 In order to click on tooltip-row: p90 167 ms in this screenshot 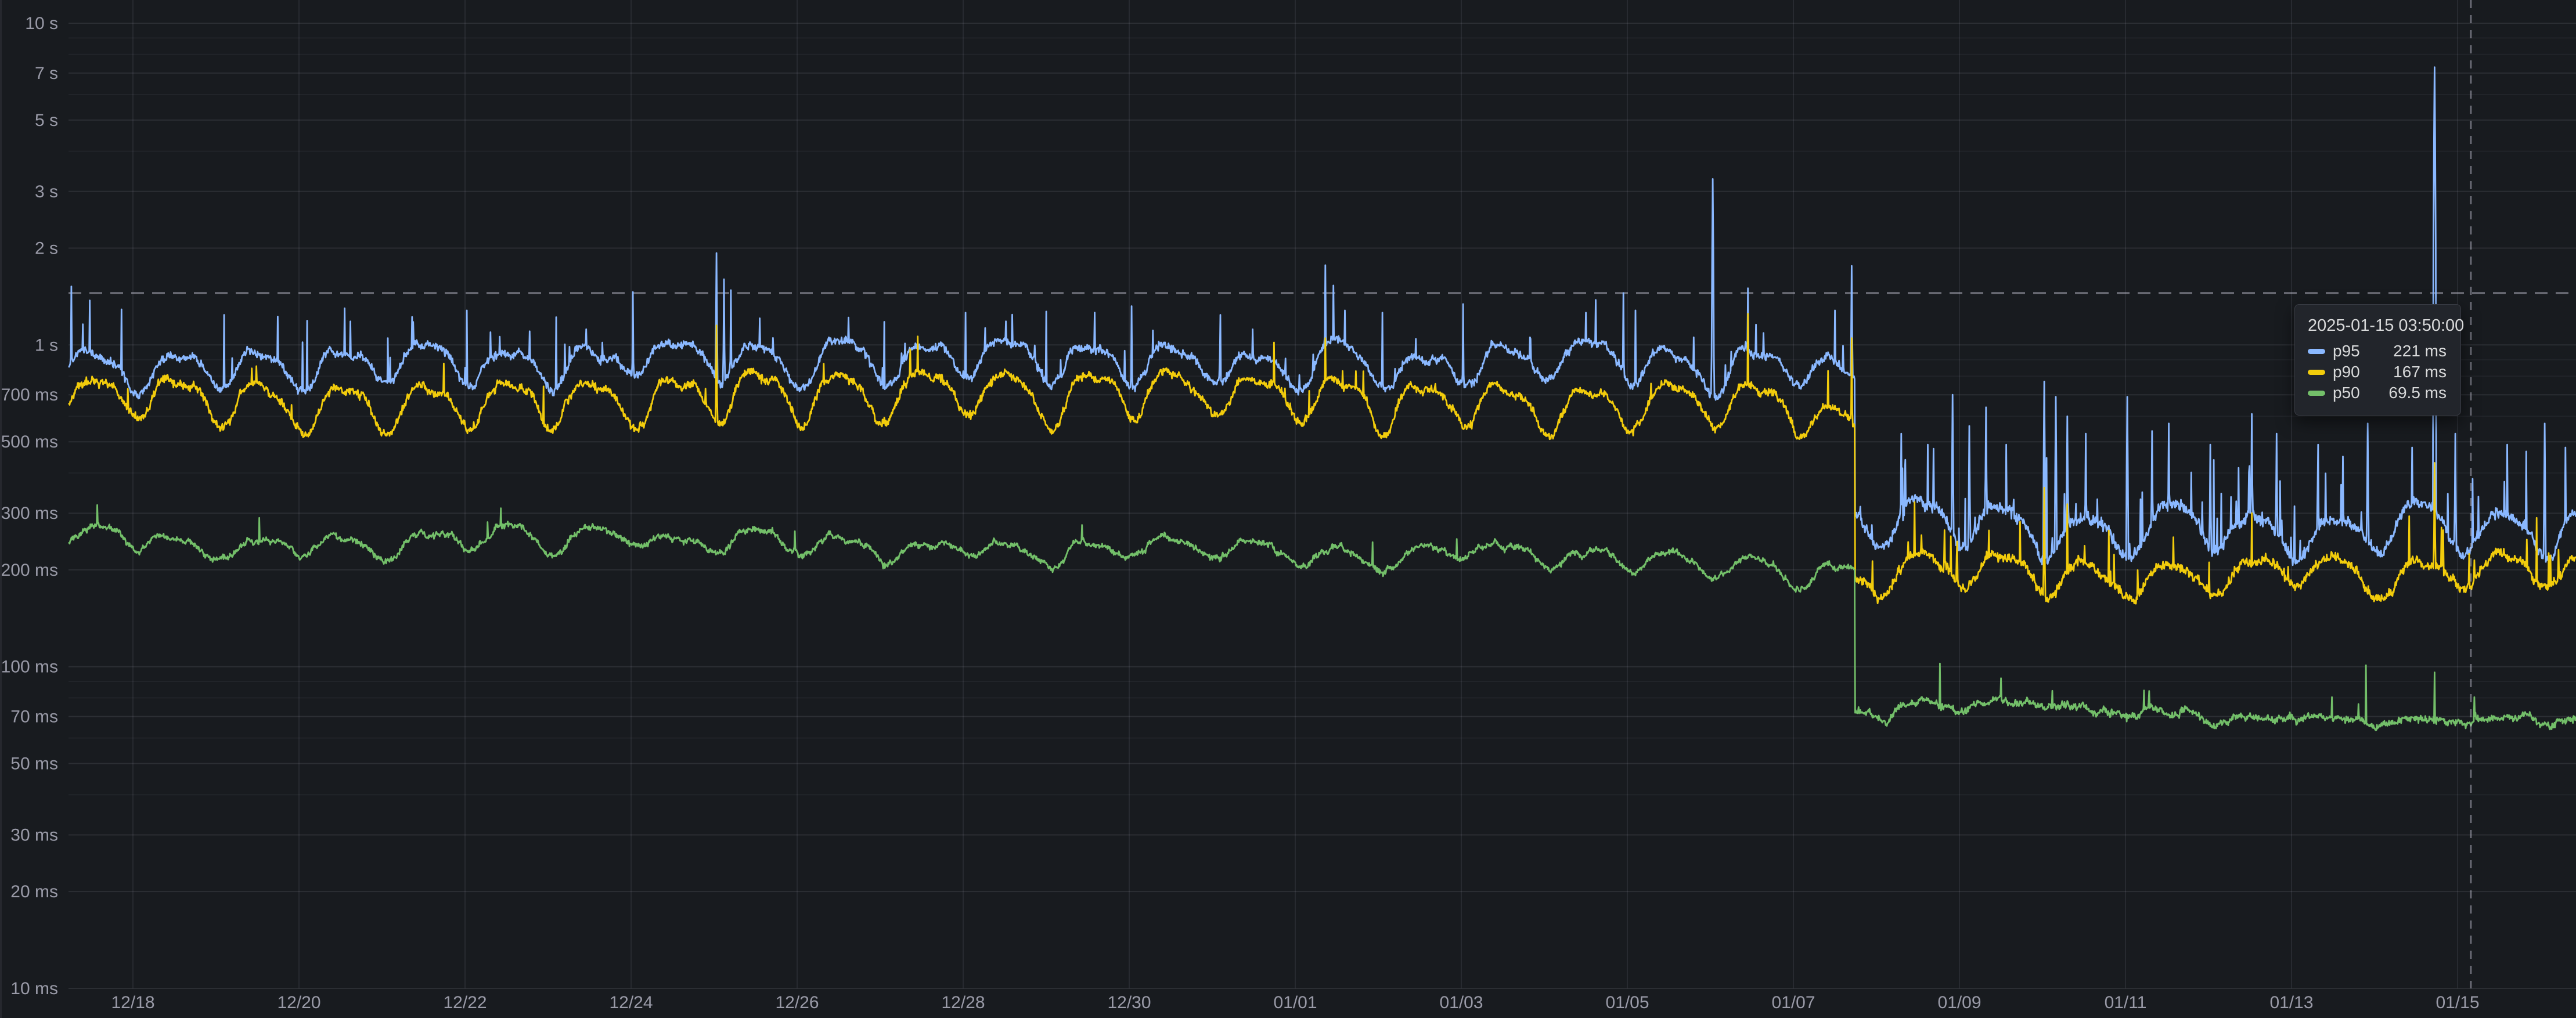, I will do `click(2377, 372)`.